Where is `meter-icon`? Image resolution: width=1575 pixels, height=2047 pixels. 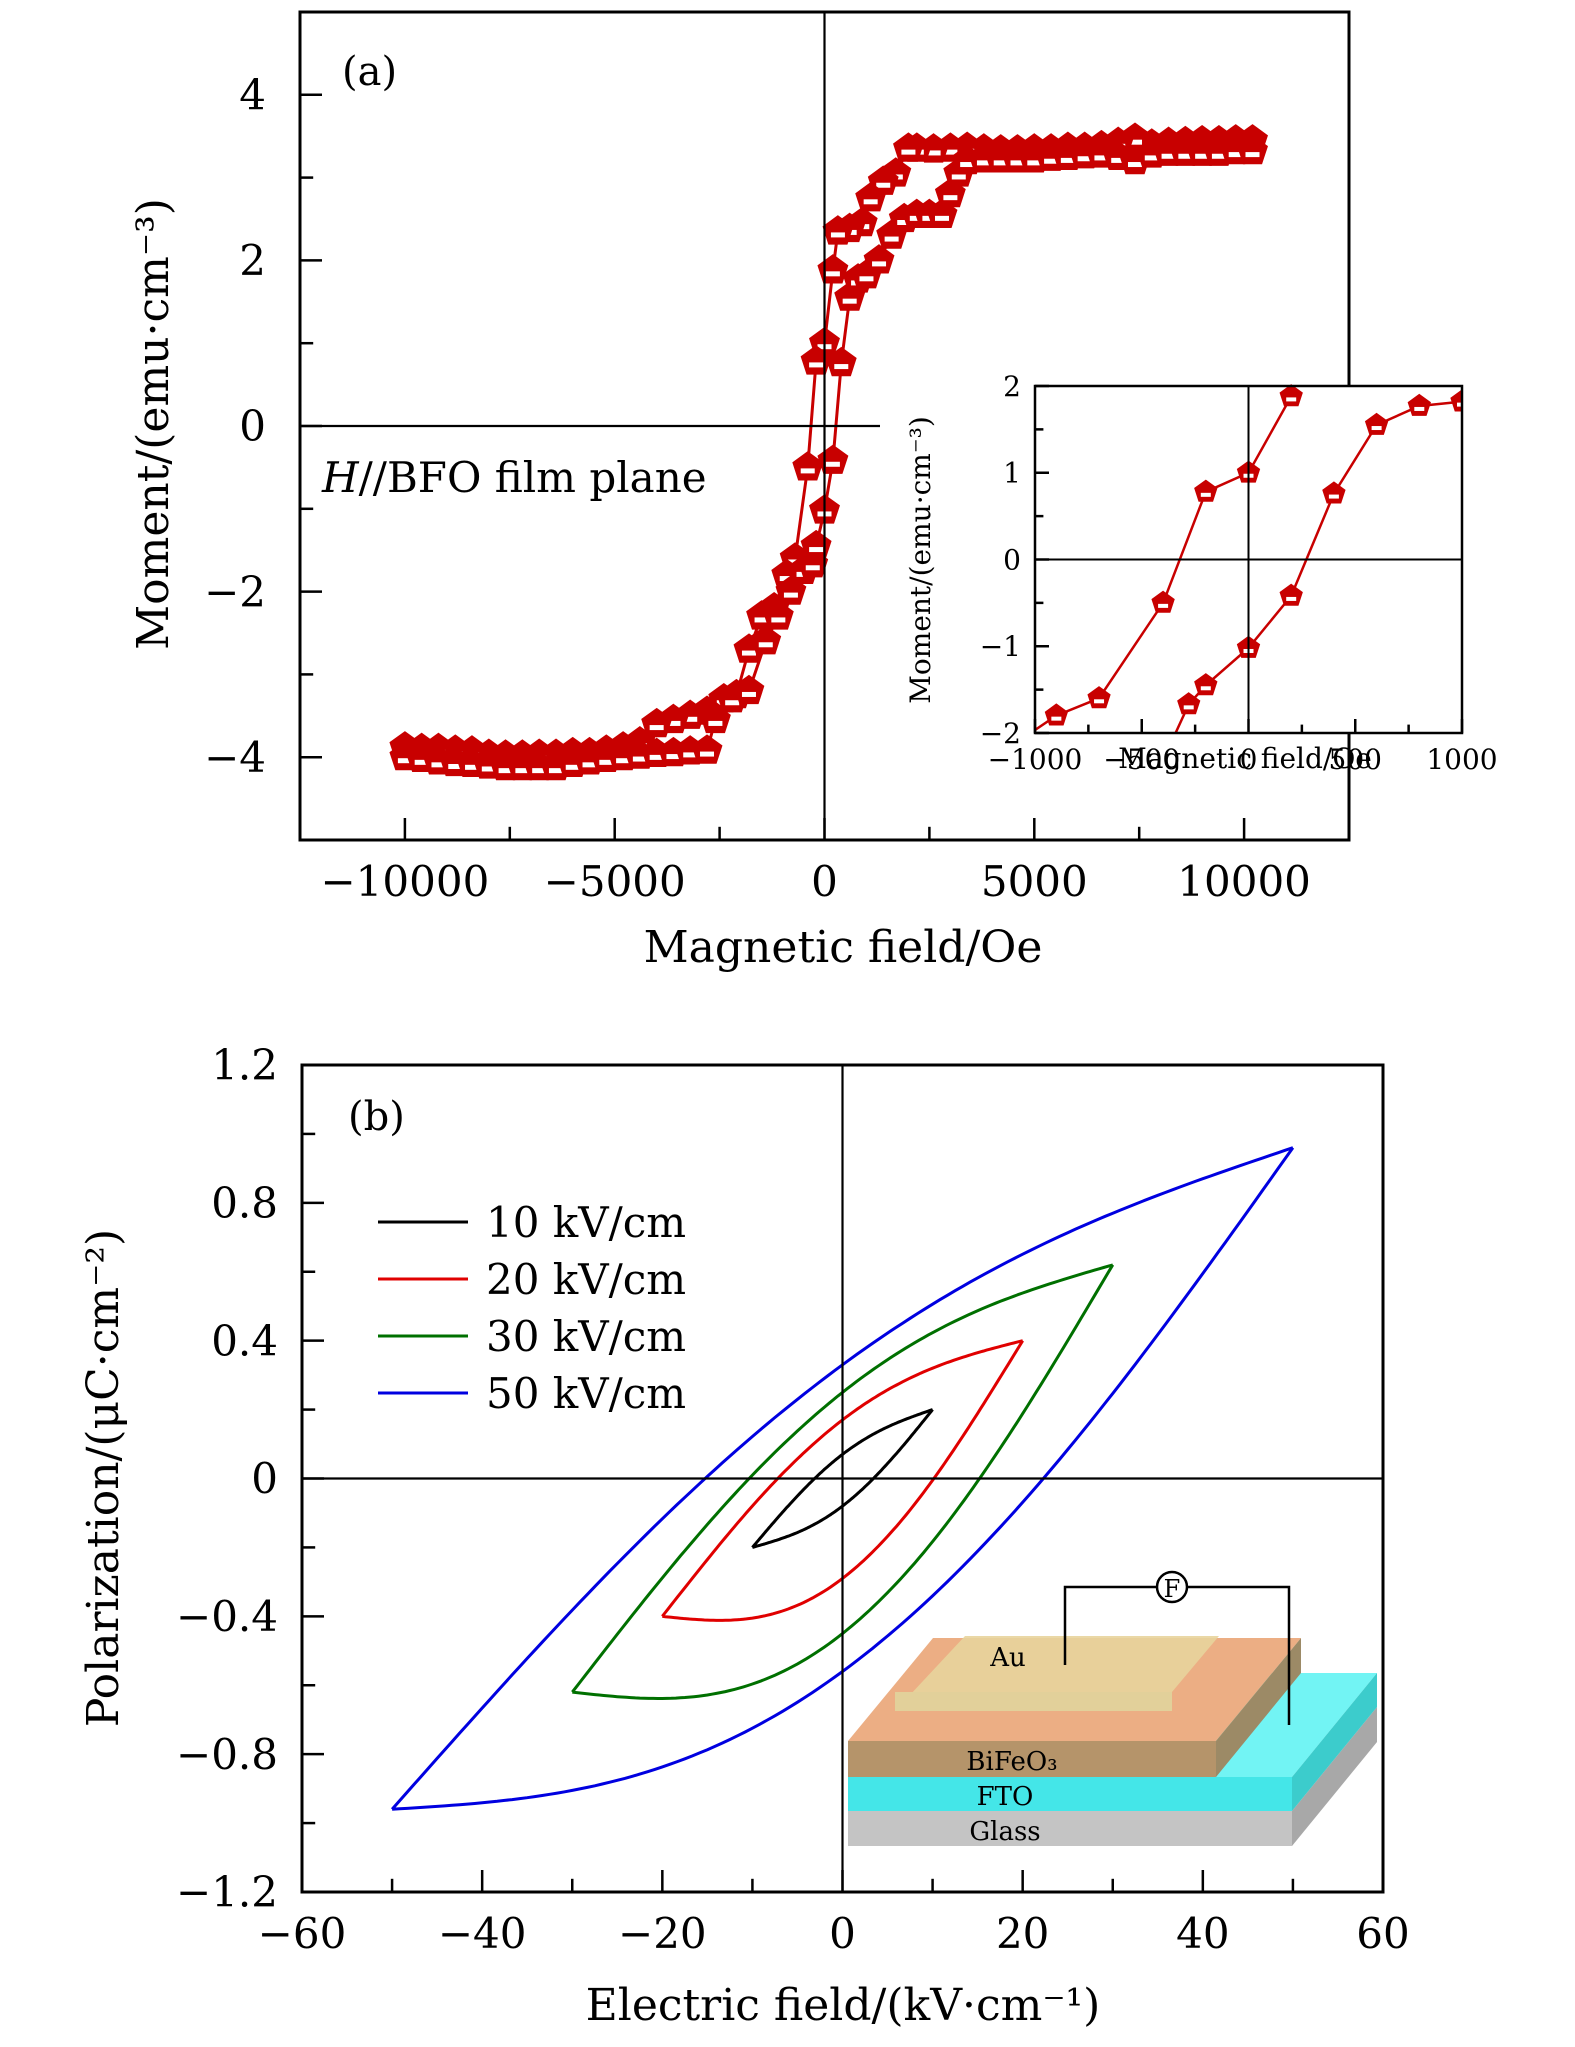 meter-icon is located at coordinates (1172, 1587).